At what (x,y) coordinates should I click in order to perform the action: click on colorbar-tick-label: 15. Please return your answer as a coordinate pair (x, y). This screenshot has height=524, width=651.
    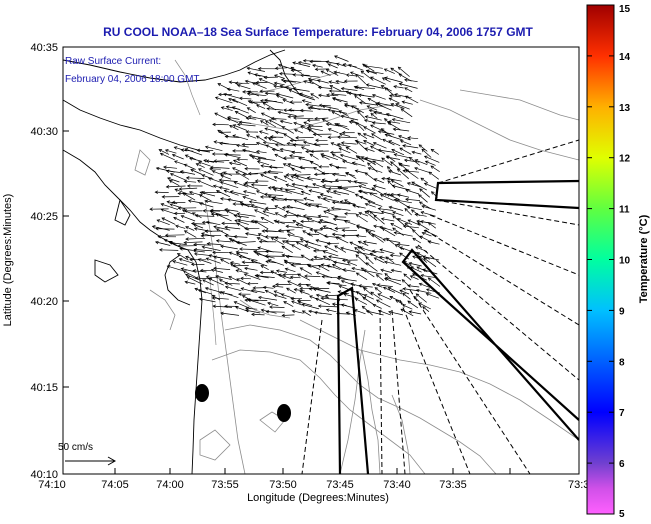
    Looking at the image, I should click on (625, 9).